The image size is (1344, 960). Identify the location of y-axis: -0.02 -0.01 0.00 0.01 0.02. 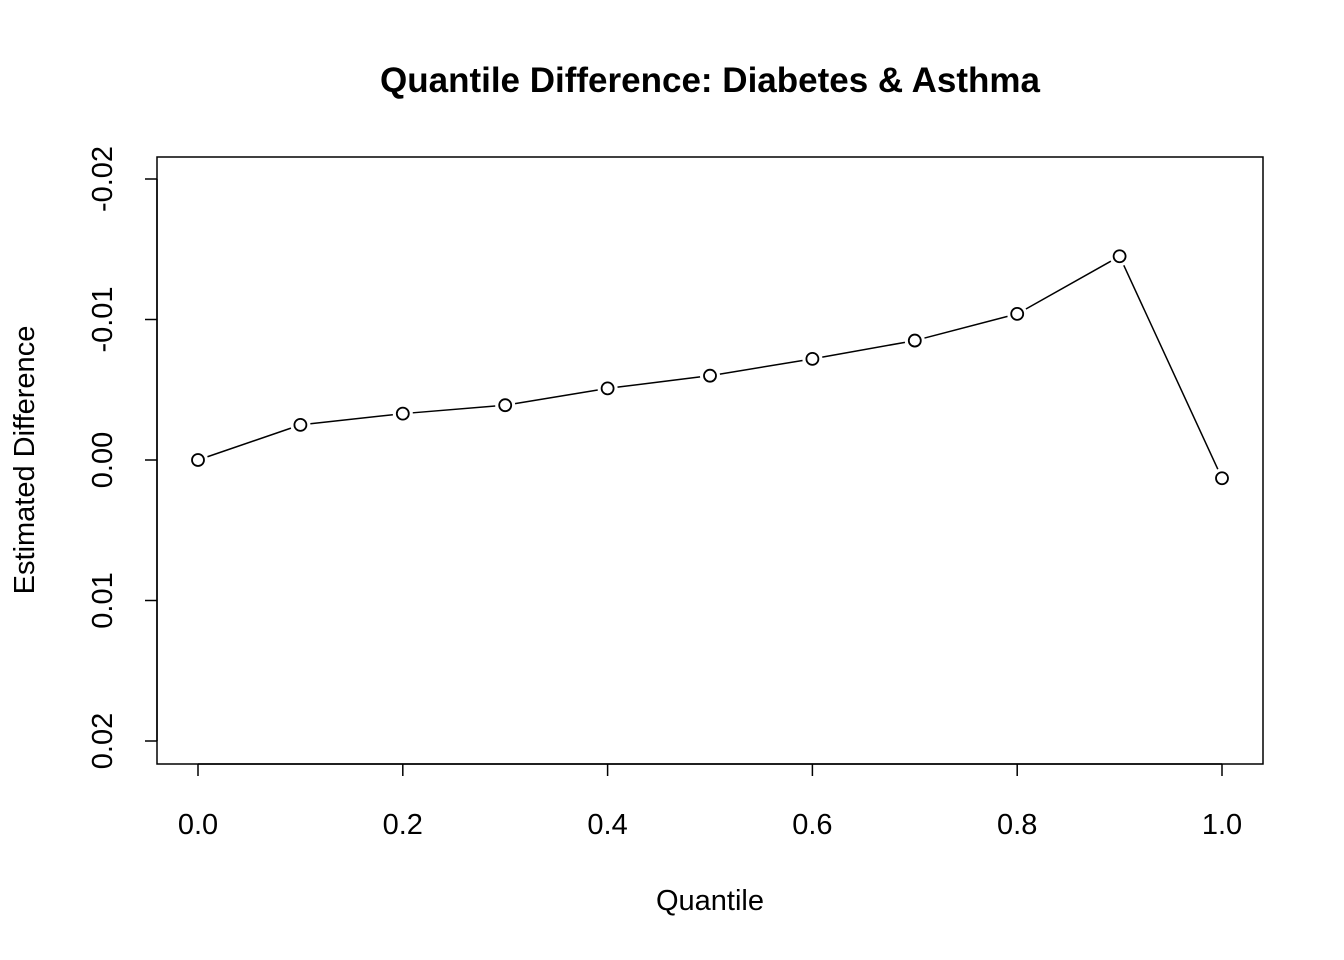
(122, 457).